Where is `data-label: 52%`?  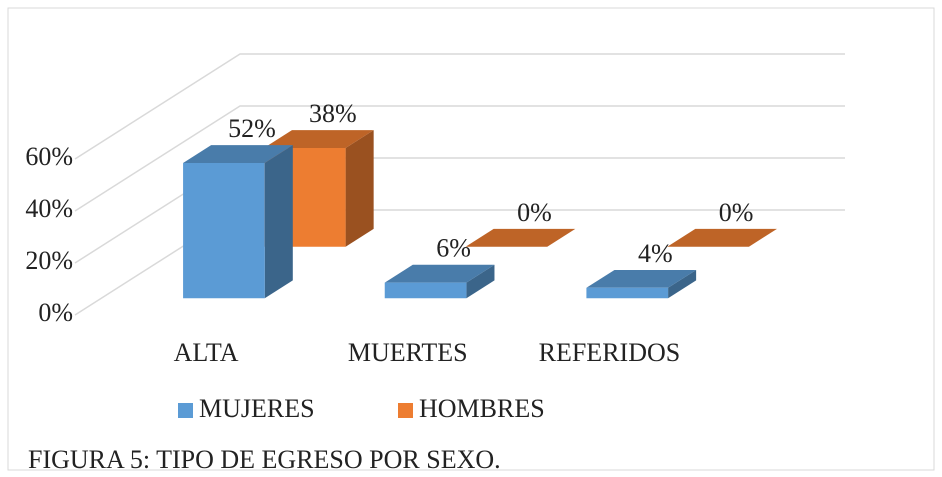 data-label: 52% is located at coordinates (252, 128).